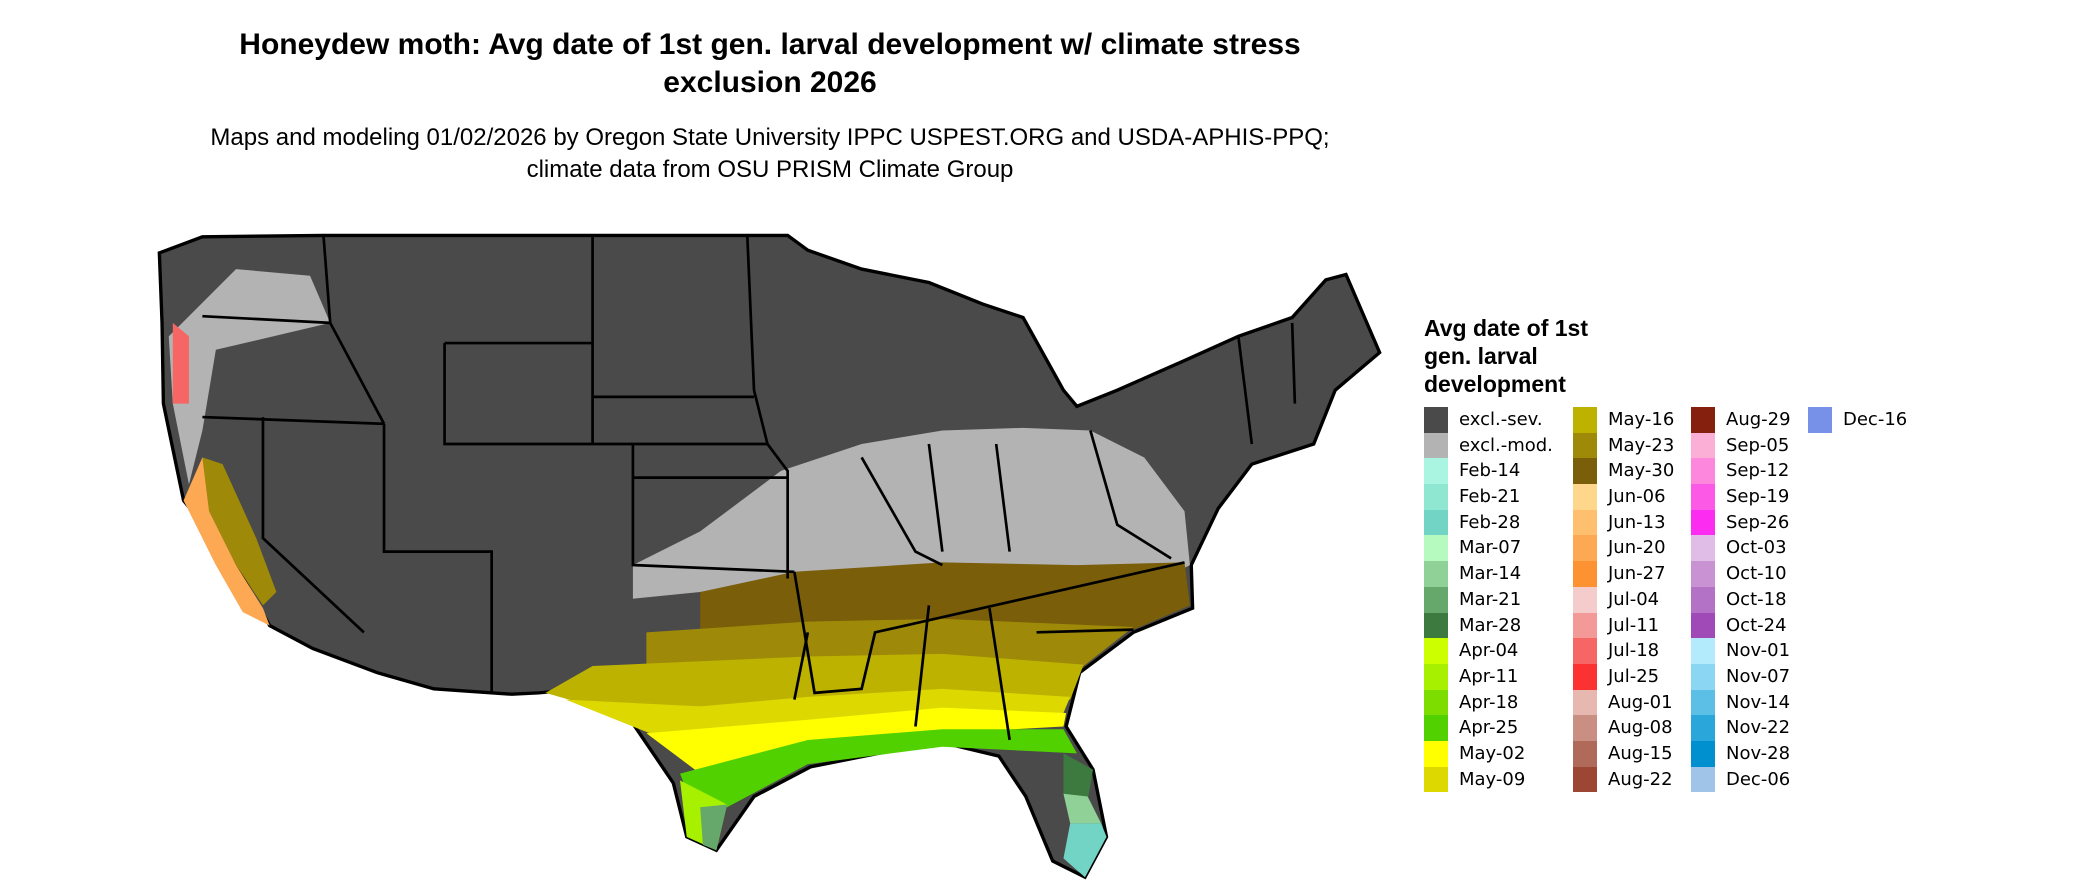 The image size is (2100, 892). Describe the element at coordinates (1758, 779) in the screenshot. I see `legend-label: Dec-06` at that location.